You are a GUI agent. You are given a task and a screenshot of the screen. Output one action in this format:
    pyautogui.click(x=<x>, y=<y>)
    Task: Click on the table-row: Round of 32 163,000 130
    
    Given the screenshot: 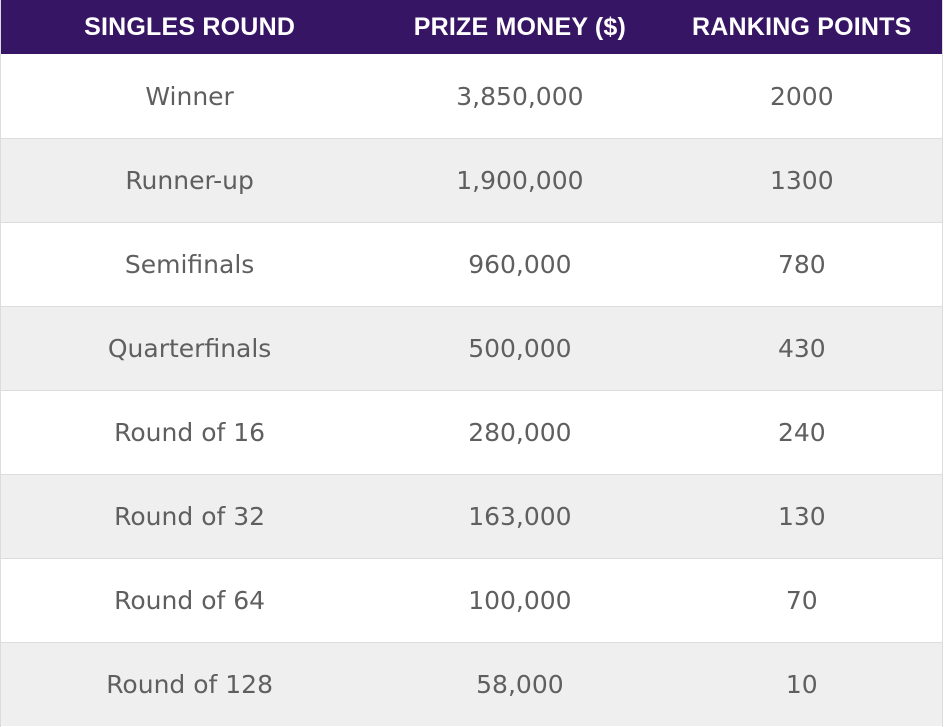 What is the action you would take?
    pyautogui.click(x=471, y=516)
    